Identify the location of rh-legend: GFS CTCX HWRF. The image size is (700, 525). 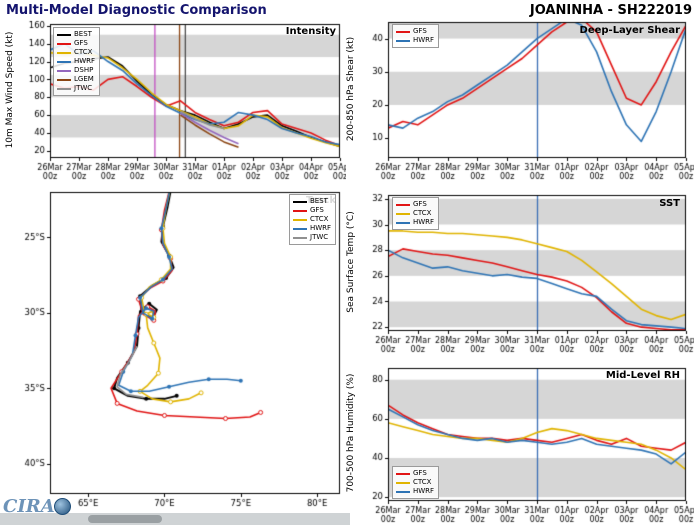
(416, 482).